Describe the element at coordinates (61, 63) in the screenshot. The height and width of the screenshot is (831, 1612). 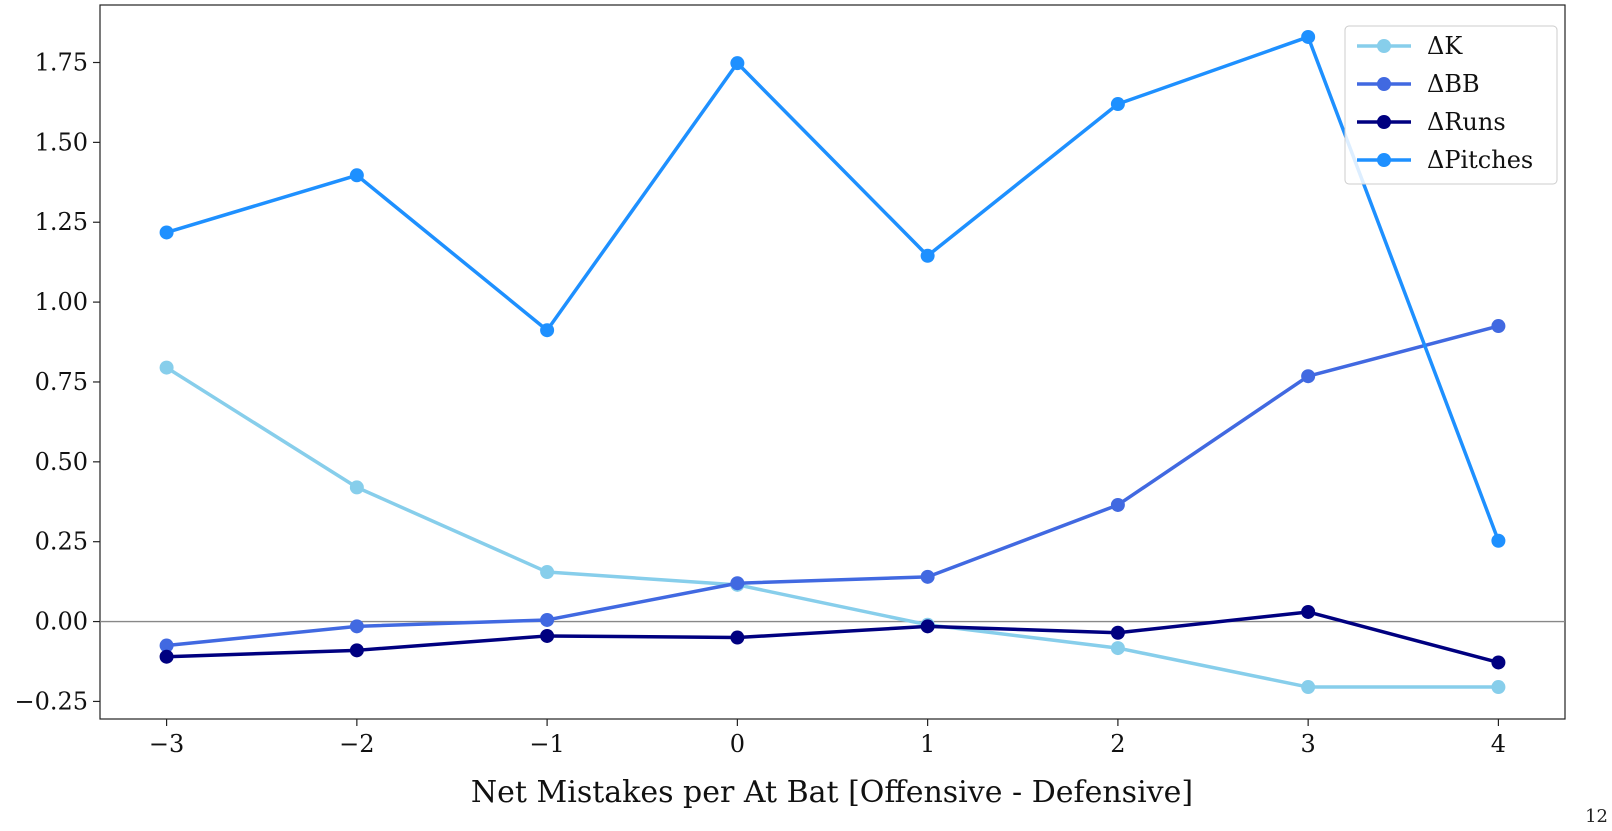
I see `y-tick-label: 1.75` at that location.